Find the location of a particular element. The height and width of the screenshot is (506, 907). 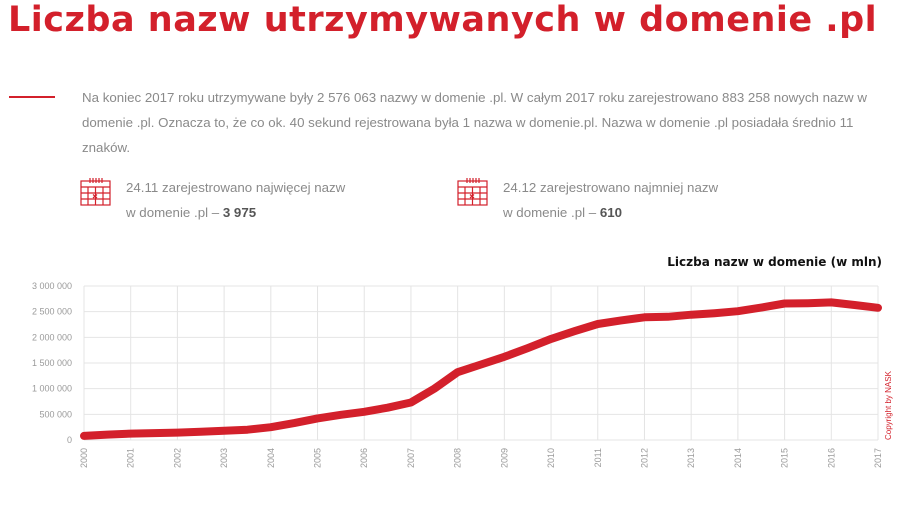

y-tick-label: 1 000 000 is located at coordinates (52, 389).